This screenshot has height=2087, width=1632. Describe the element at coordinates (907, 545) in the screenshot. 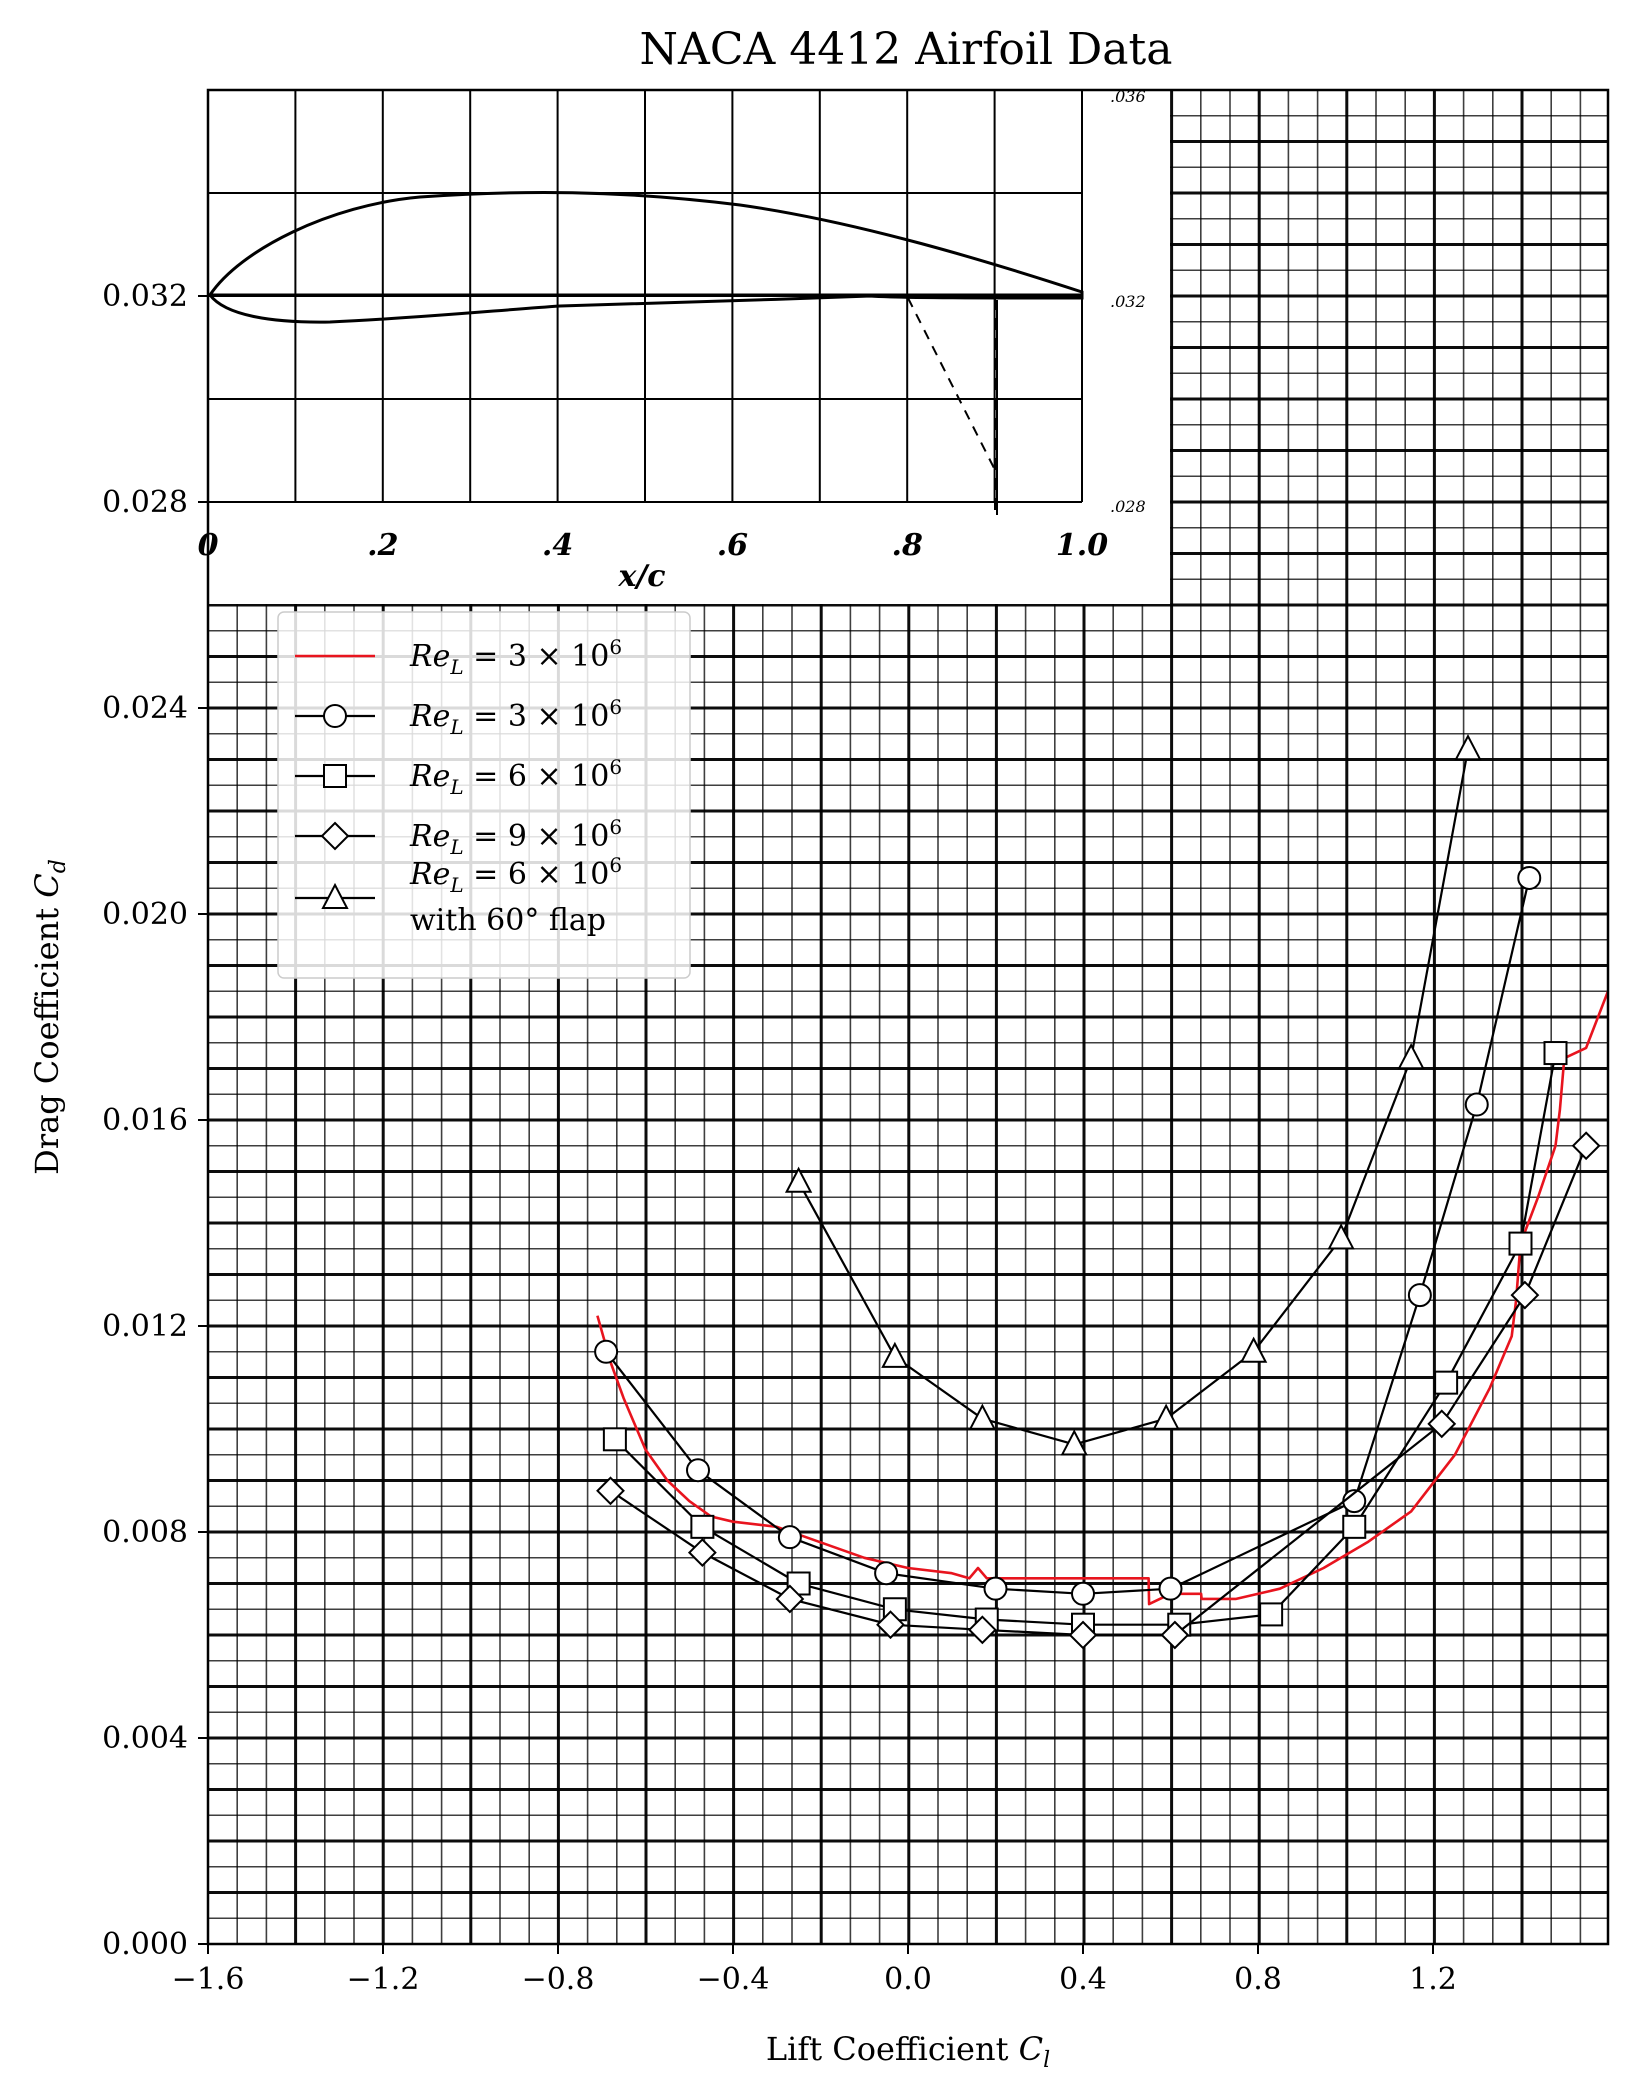

I see `inset-x-tick-label: .8` at that location.